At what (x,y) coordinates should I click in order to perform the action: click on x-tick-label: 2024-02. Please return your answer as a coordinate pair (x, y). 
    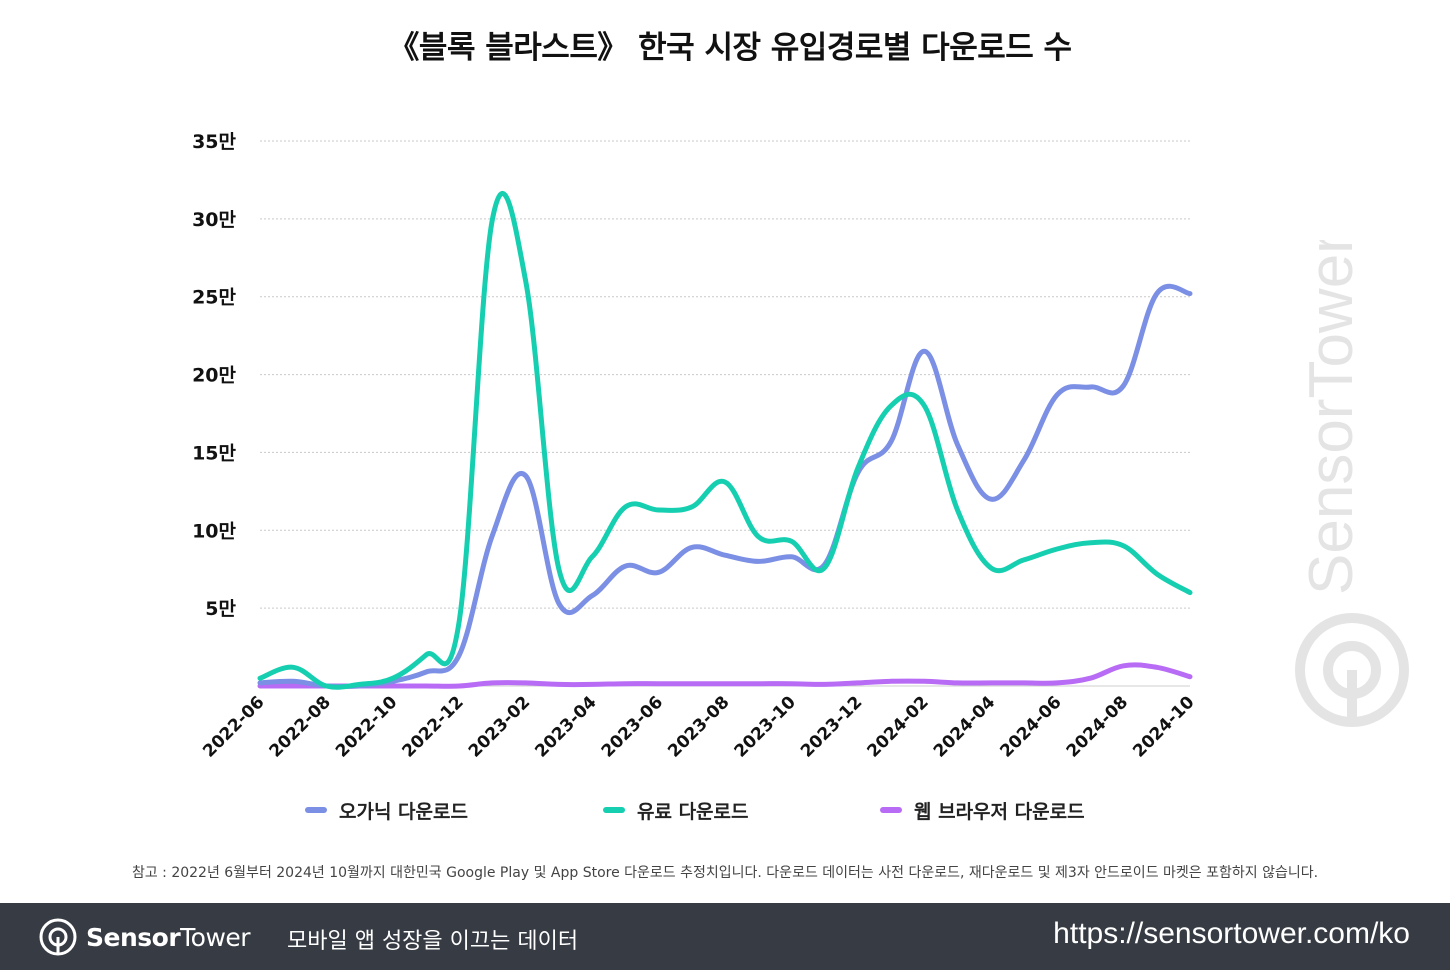
    Looking at the image, I should click on (898, 726).